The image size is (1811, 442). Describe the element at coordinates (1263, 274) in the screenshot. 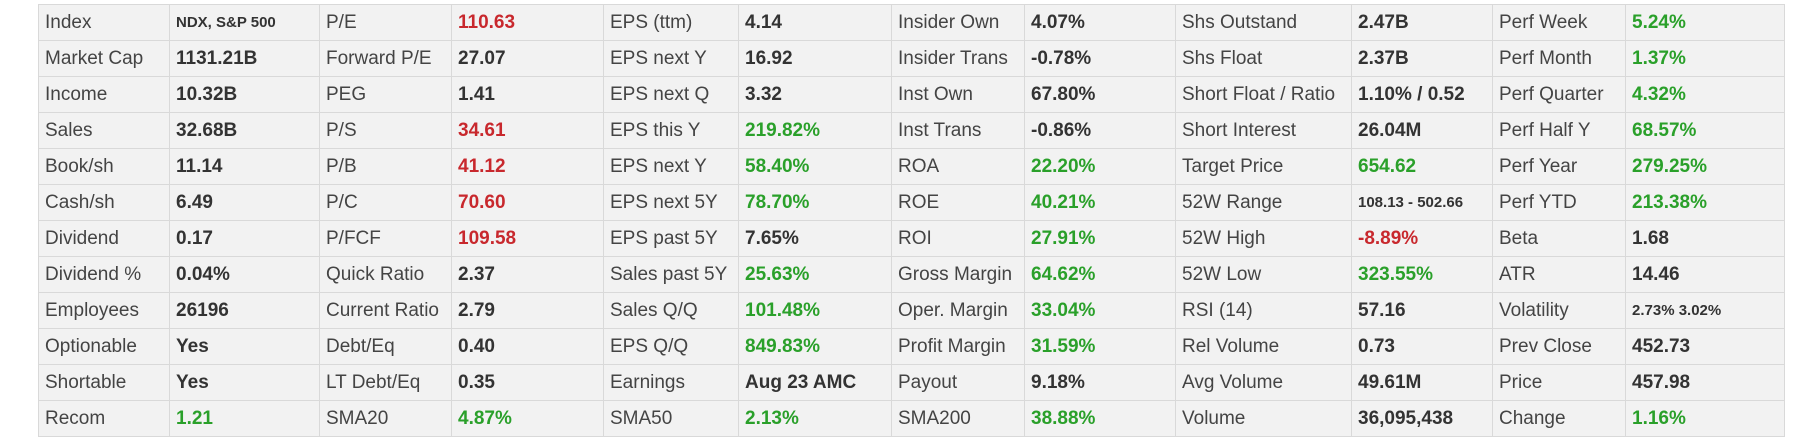

I see `metric-label: 52W Low` at that location.